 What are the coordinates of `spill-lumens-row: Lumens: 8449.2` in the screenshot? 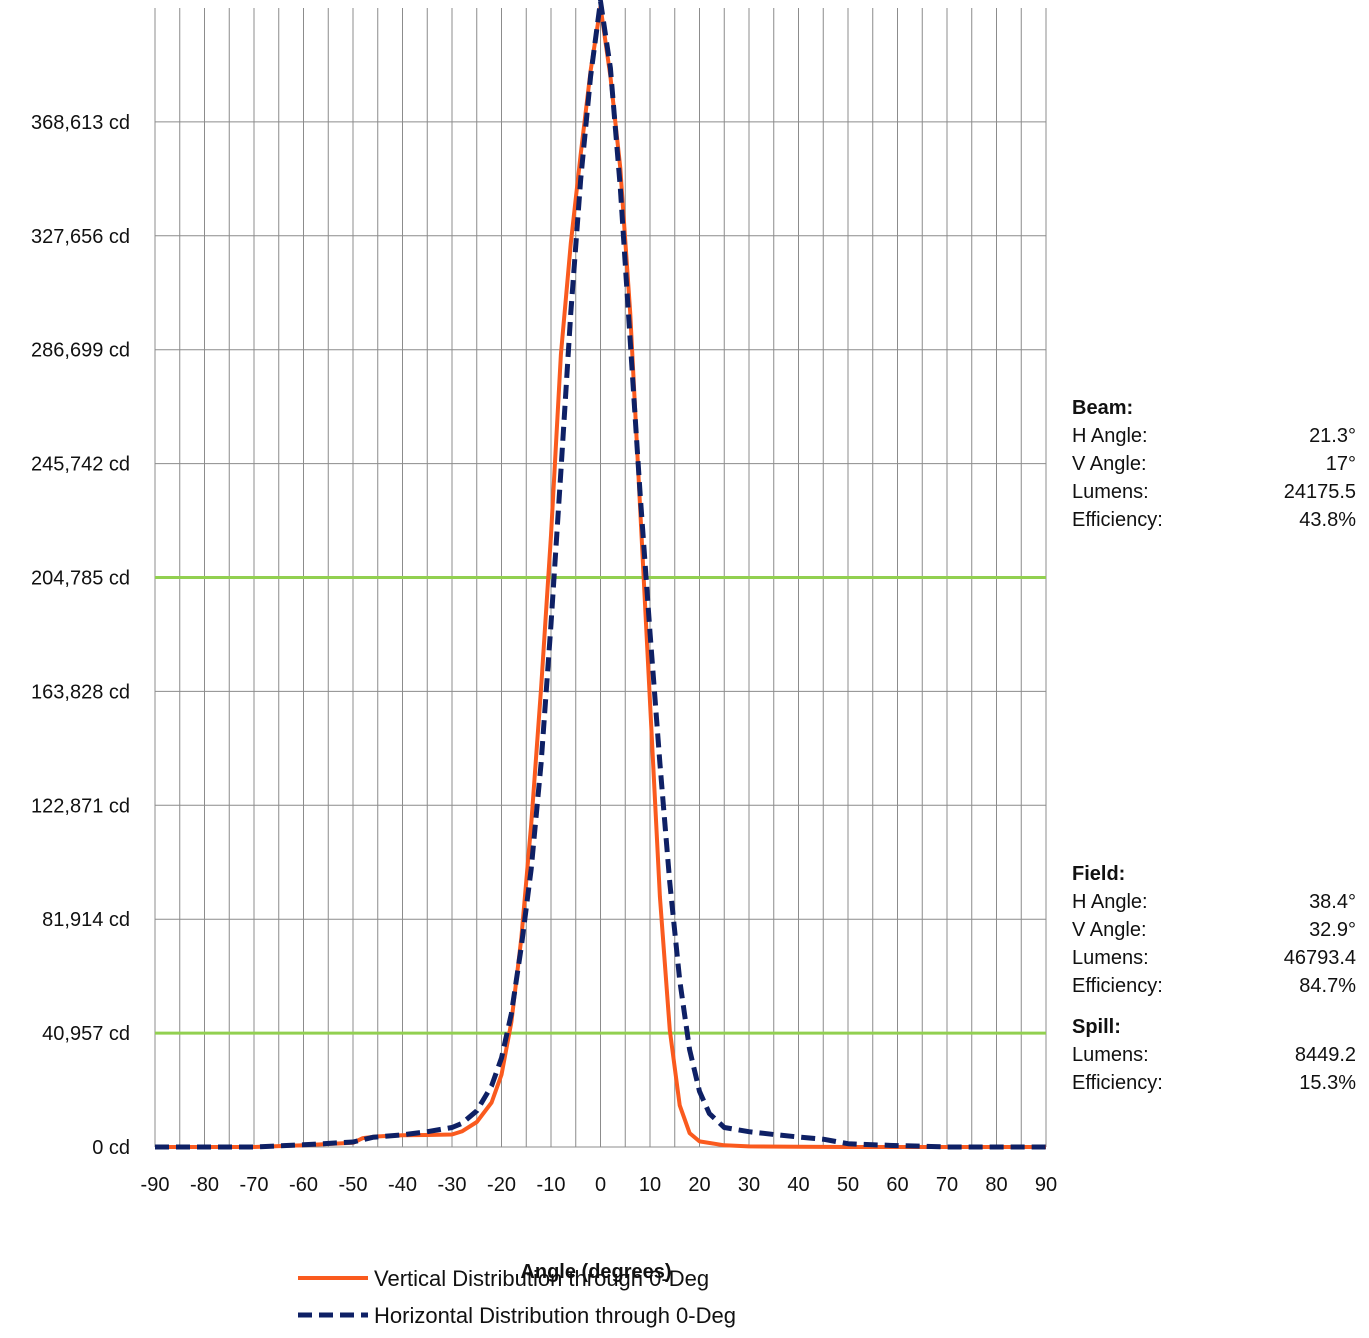 It's located at (1214, 1055).